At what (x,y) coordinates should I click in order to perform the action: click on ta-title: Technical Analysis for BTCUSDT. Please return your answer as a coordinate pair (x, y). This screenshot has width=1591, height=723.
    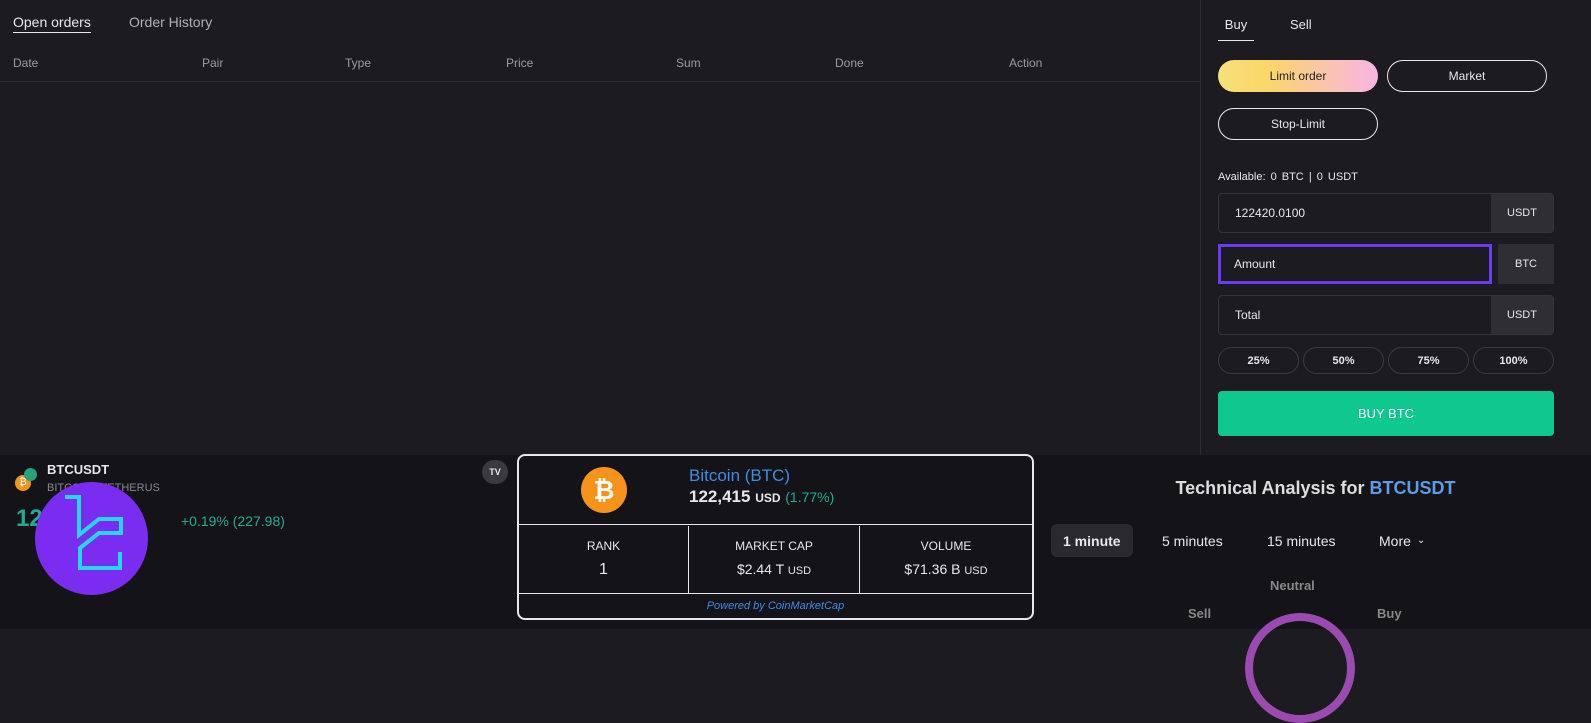
    Looking at the image, I should click on (1315, 488).